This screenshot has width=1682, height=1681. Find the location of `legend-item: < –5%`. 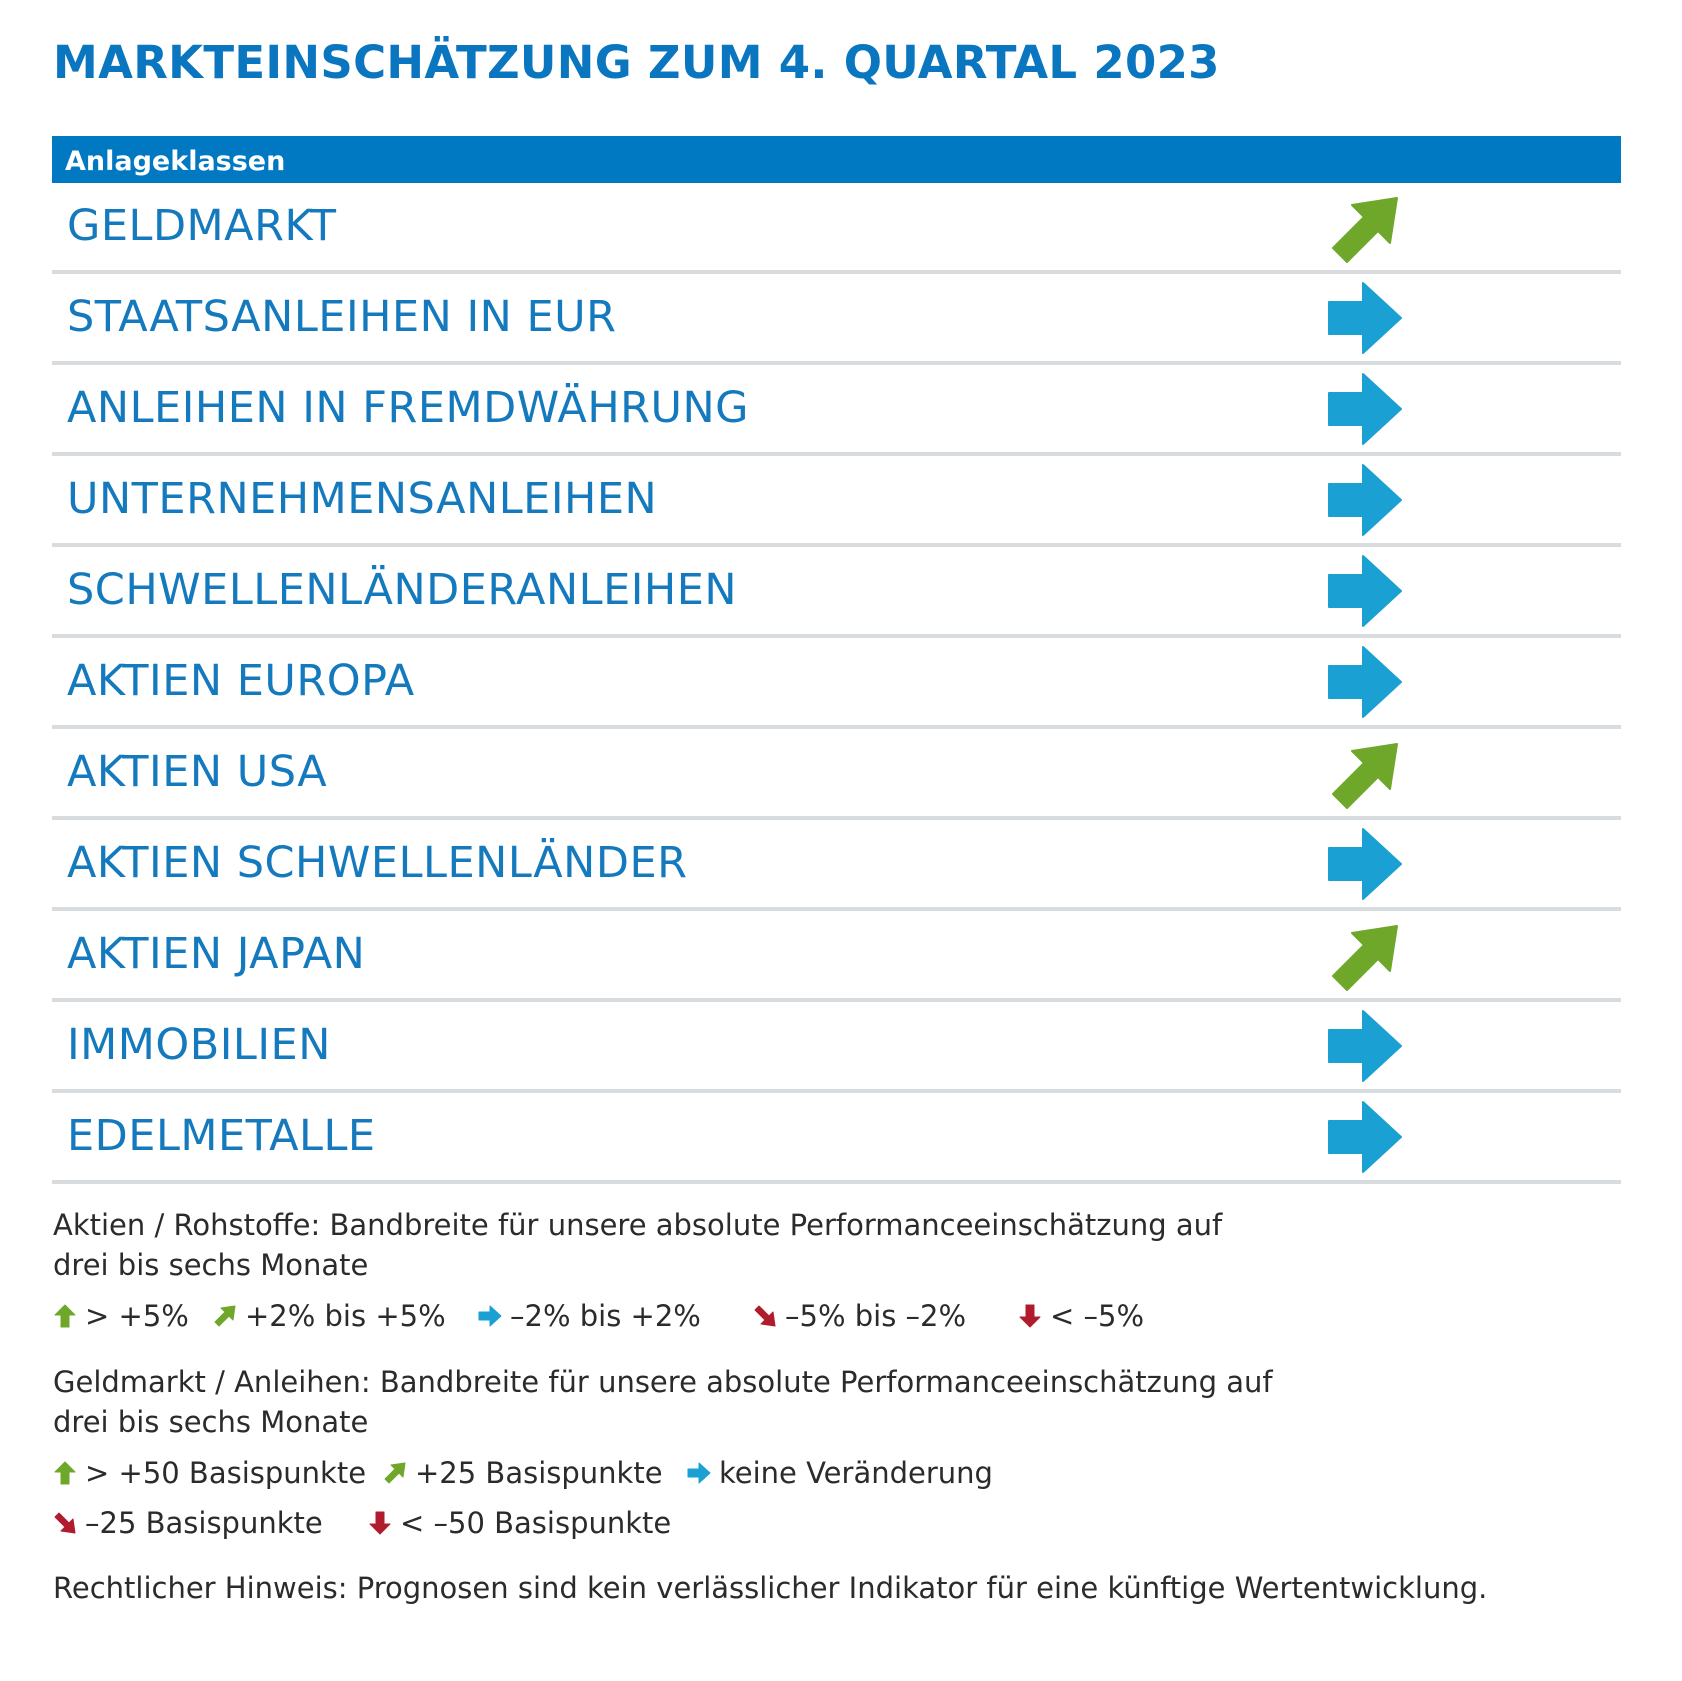

legend-item: < –5% is located at coordinates (1081, 1316).